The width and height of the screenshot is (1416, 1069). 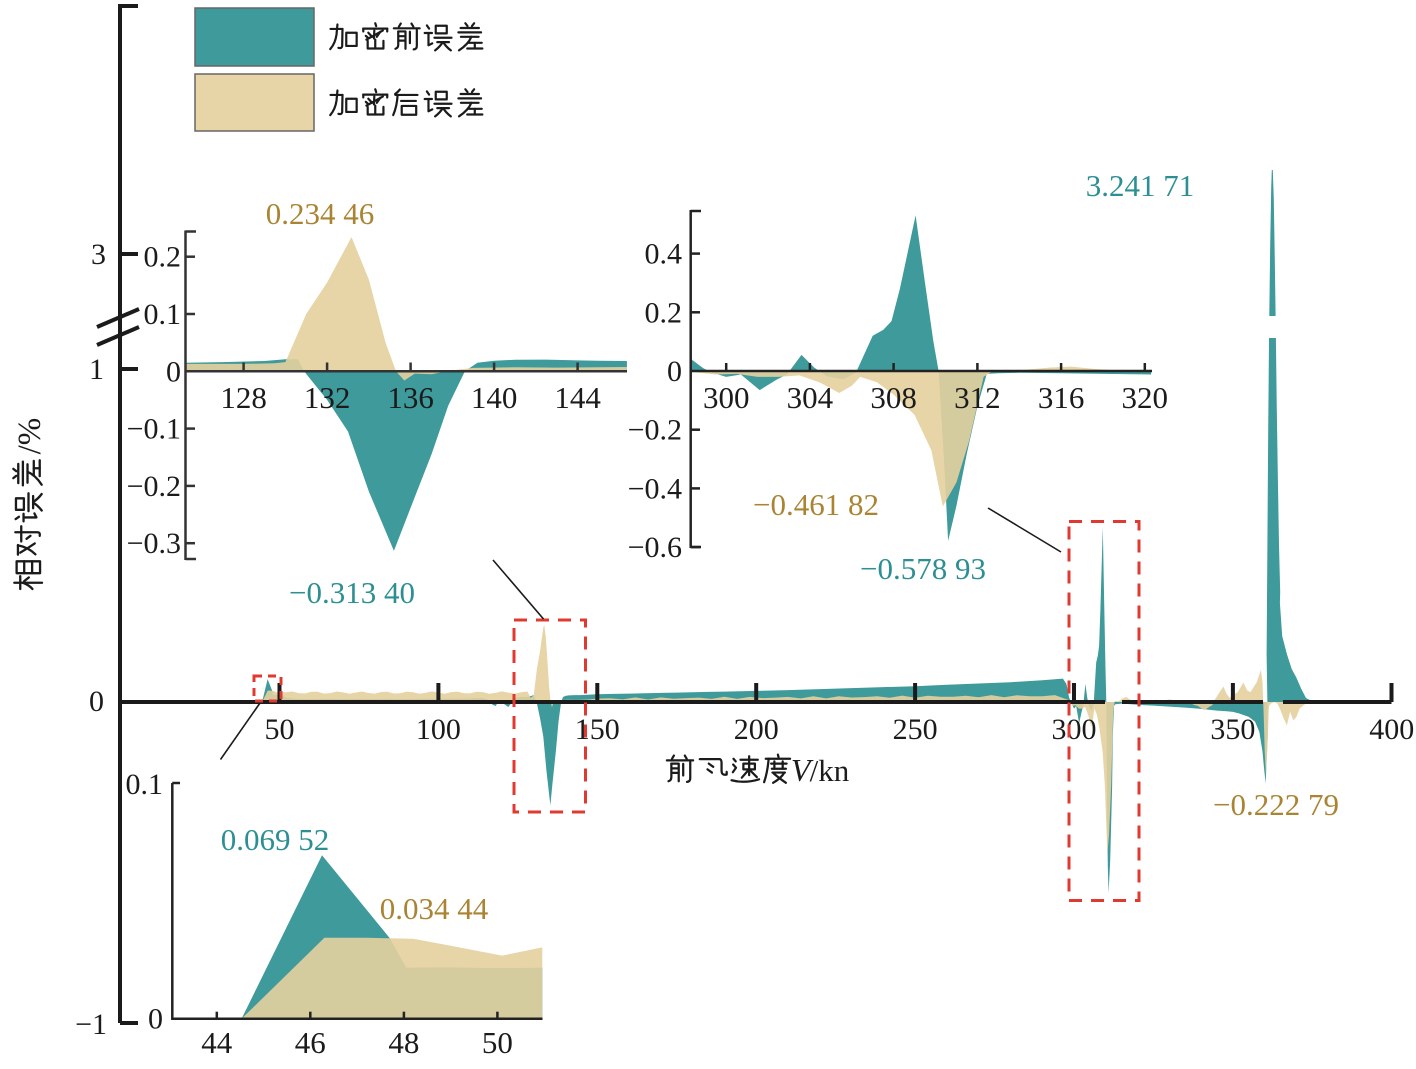 I want to click on svg-text: 0.069 52, so click(x=275, y=839).